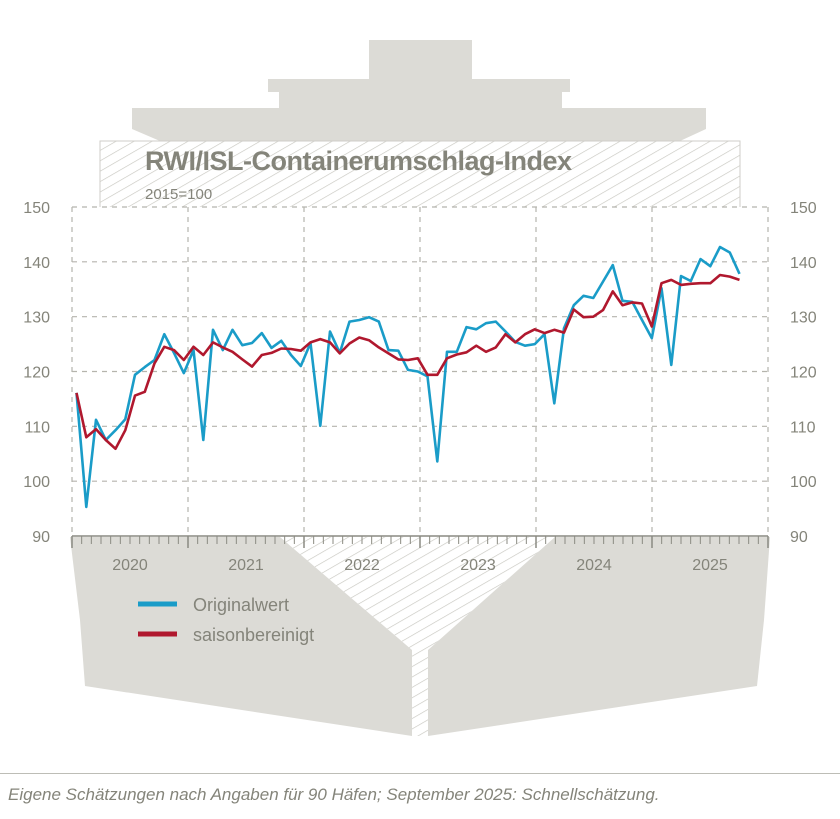 The width and height of the screenshot is (840, 819). What do you see at coordinates (130, 565) in the screenshot?
I see `x-tick-label: 2020` at bounding box center [130, 565].